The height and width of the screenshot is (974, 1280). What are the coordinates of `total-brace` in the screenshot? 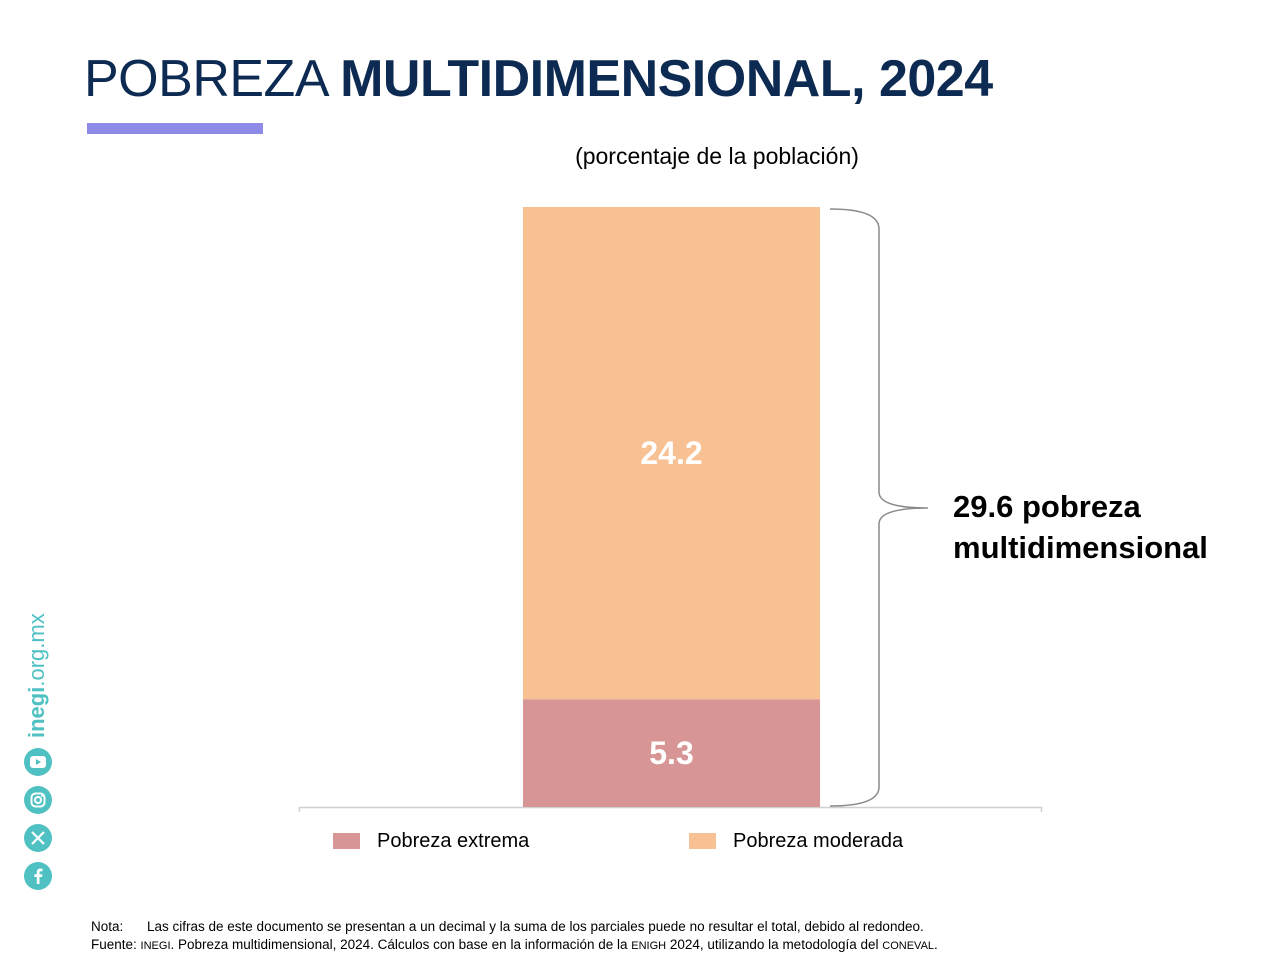 It's located at (879, 507).